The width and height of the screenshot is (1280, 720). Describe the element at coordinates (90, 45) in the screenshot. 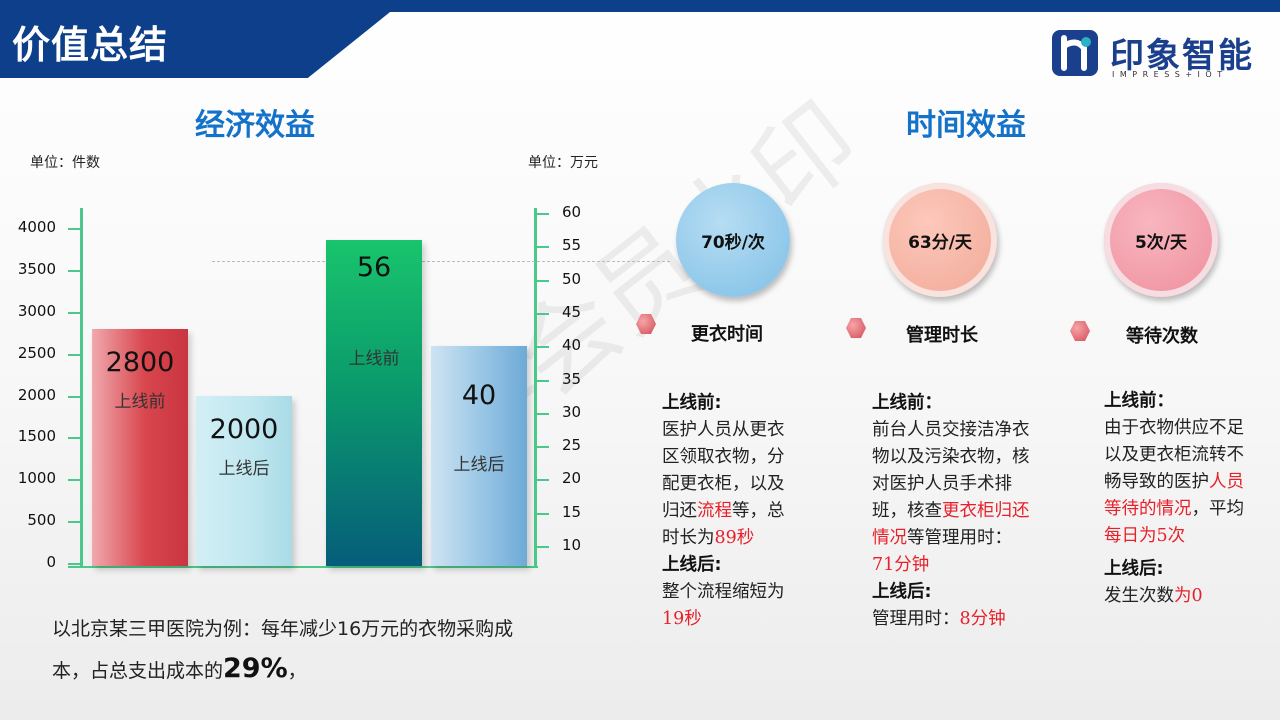

I see `page-title: 价值总结` at that location.